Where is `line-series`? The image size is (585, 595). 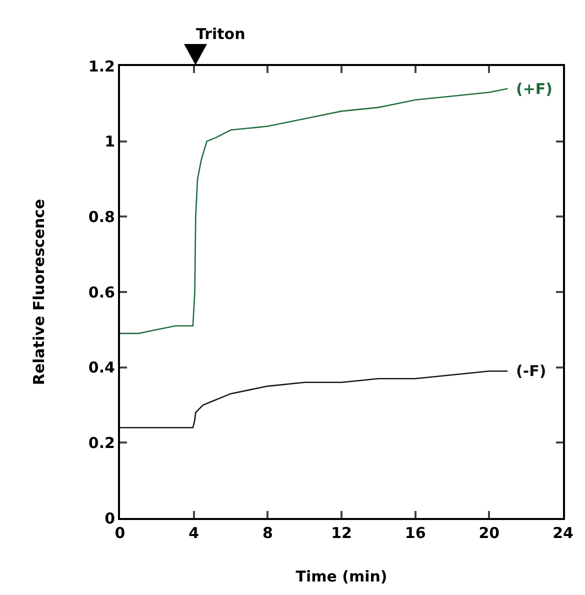
line-series is located at coordinates (314, 399).